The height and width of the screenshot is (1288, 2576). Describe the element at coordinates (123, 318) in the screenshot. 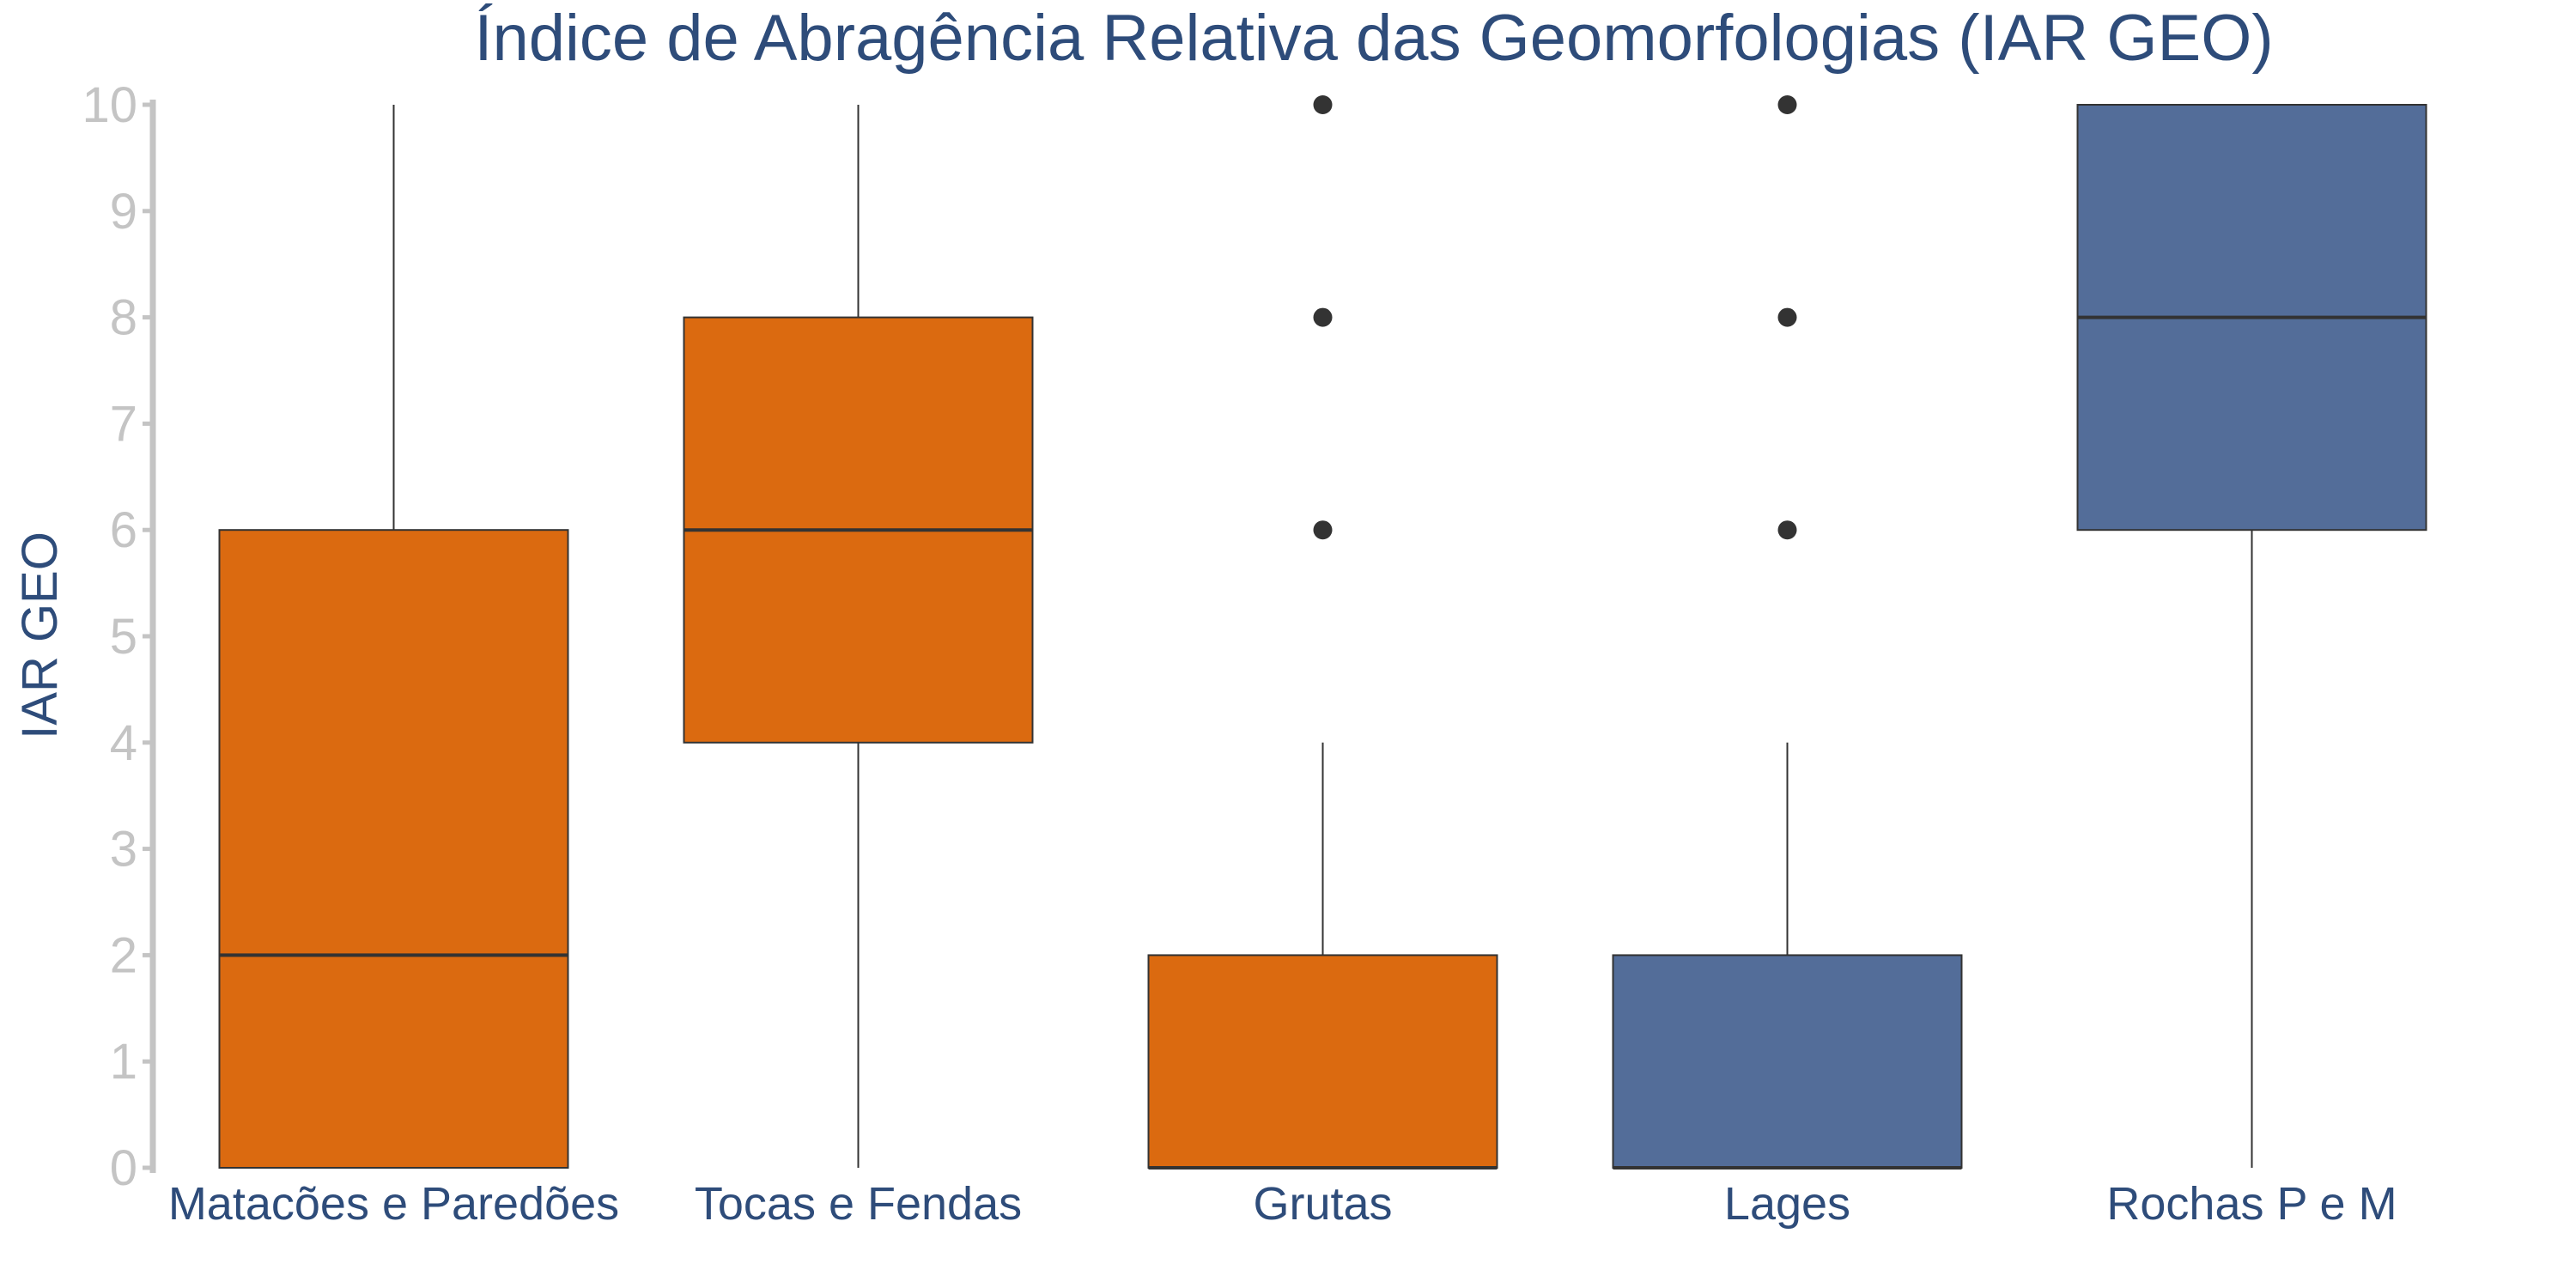

I see `y-tick-label: 8` at that location.